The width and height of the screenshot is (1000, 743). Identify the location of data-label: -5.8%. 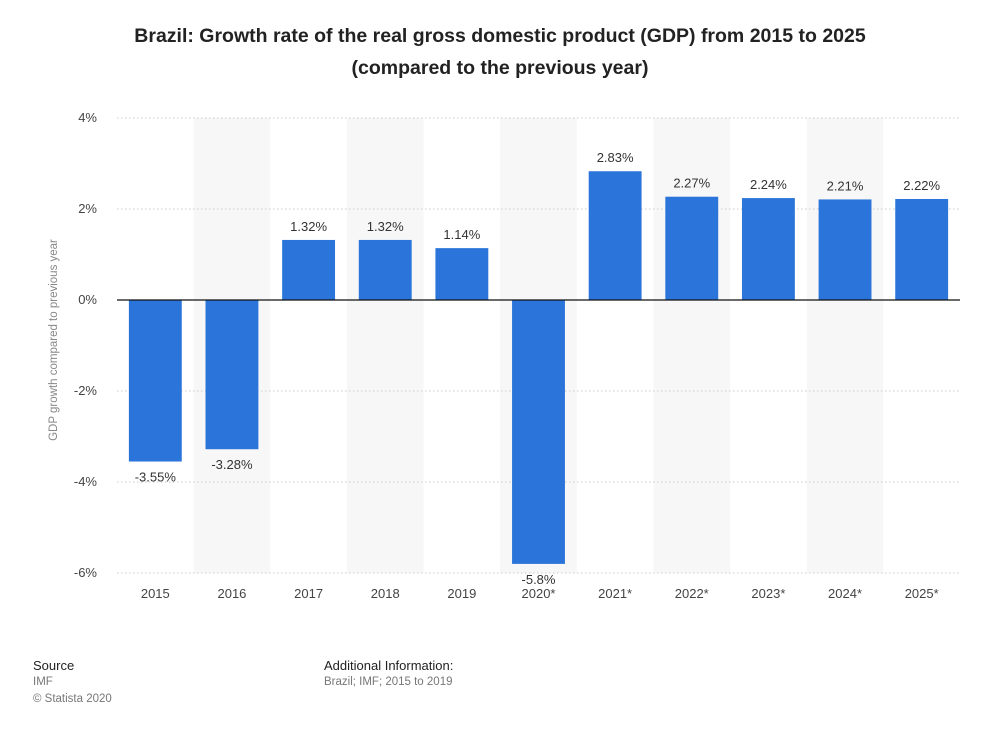
(539, 579).